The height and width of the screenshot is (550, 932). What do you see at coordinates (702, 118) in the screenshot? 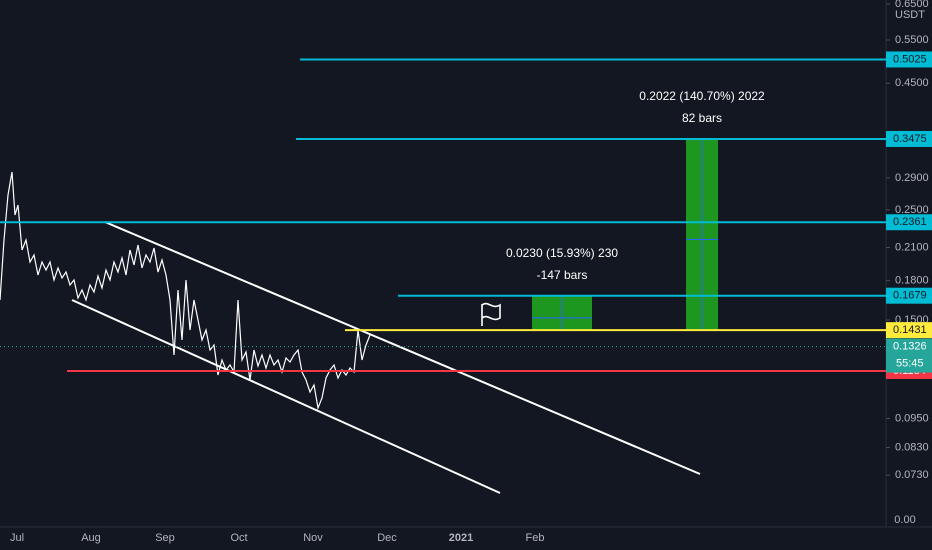
I see `measure-bars: 82 bars` at bounding box center [702, 118].